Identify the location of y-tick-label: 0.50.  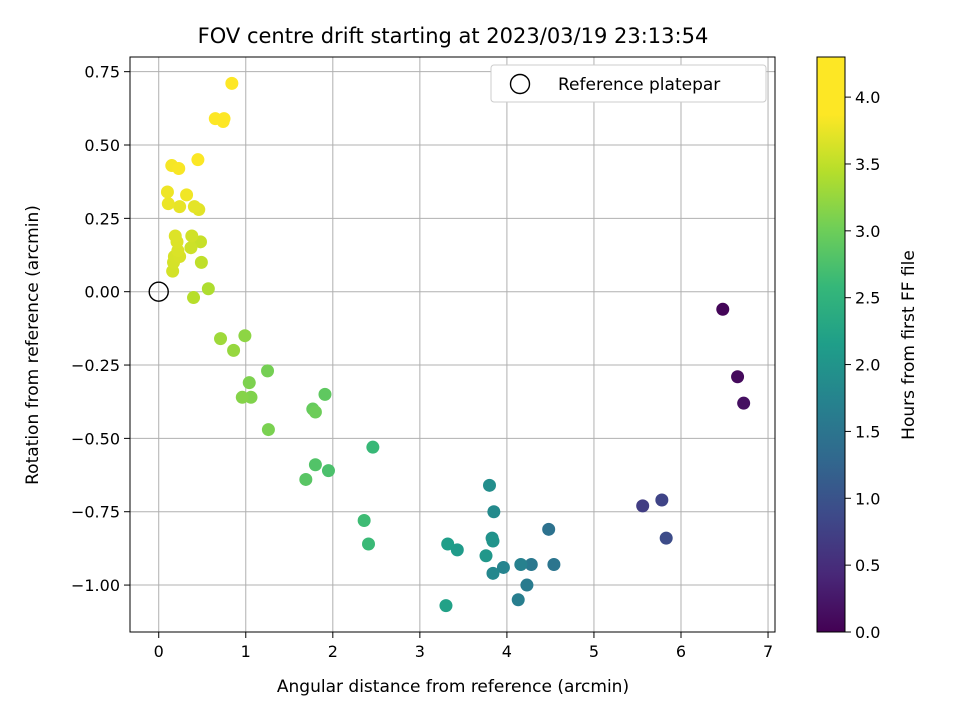
(102, 145).